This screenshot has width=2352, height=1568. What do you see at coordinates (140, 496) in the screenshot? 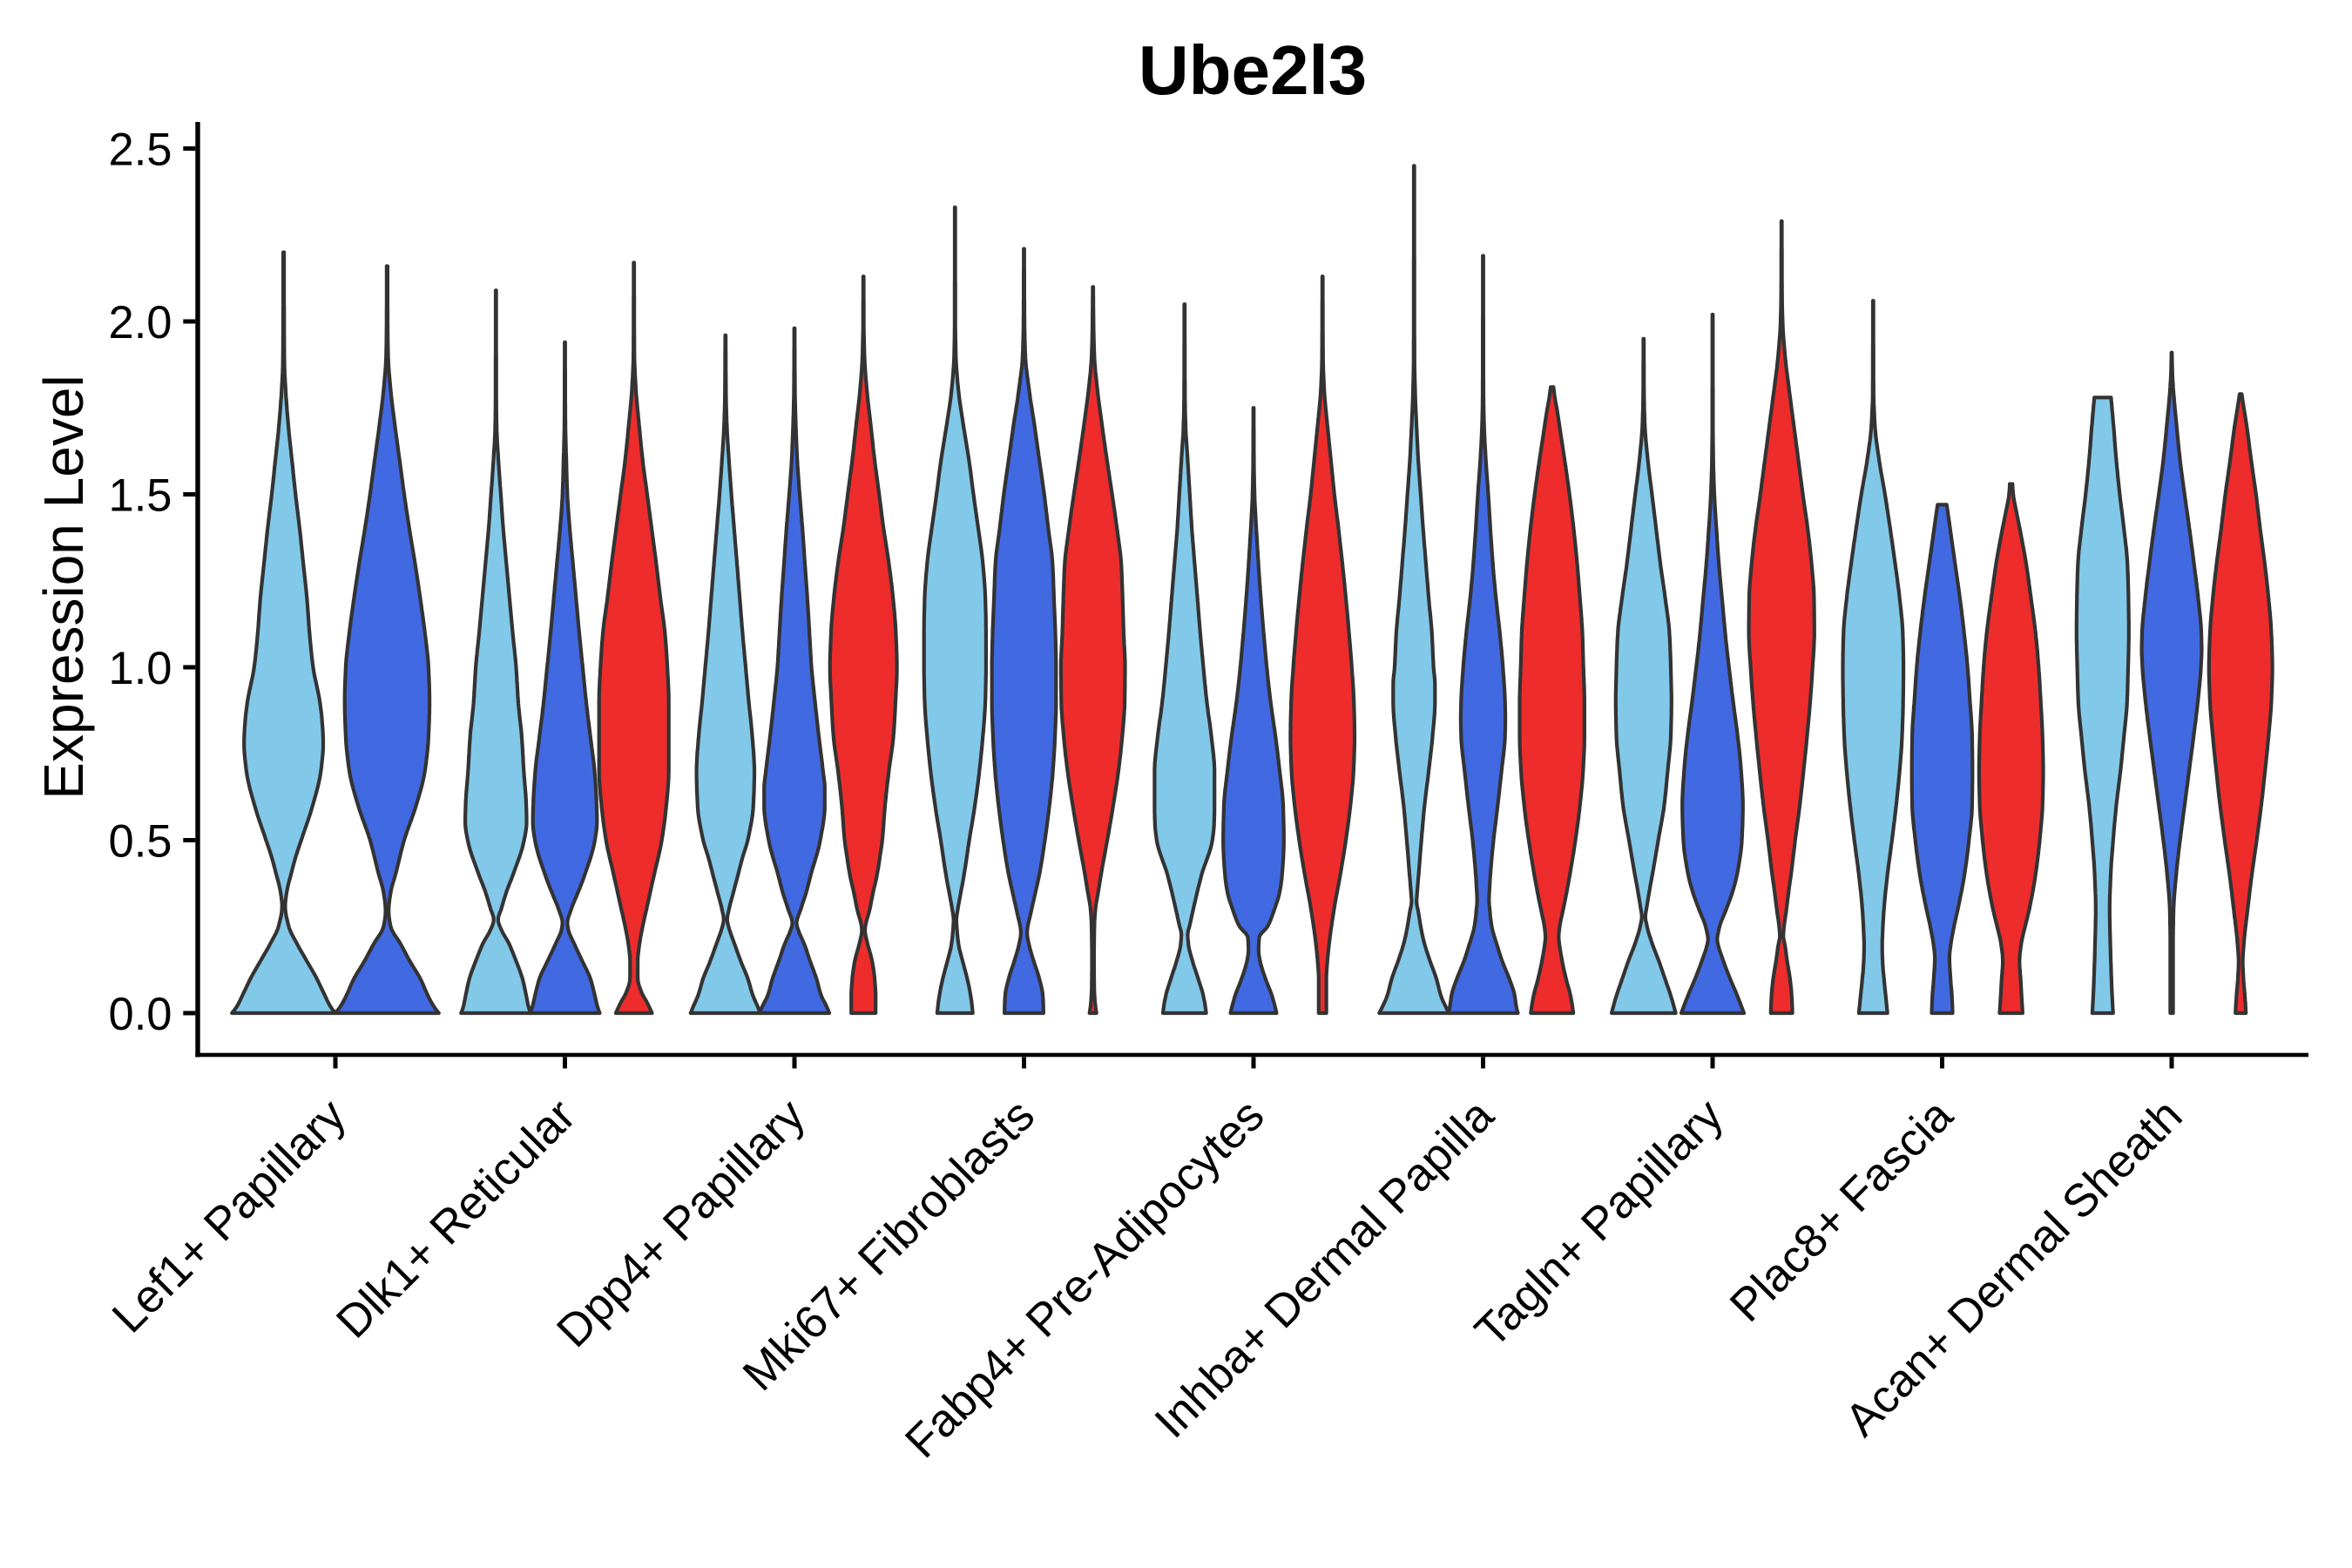
I see `svg-text: 1.5` at bounding box center [140, 496].